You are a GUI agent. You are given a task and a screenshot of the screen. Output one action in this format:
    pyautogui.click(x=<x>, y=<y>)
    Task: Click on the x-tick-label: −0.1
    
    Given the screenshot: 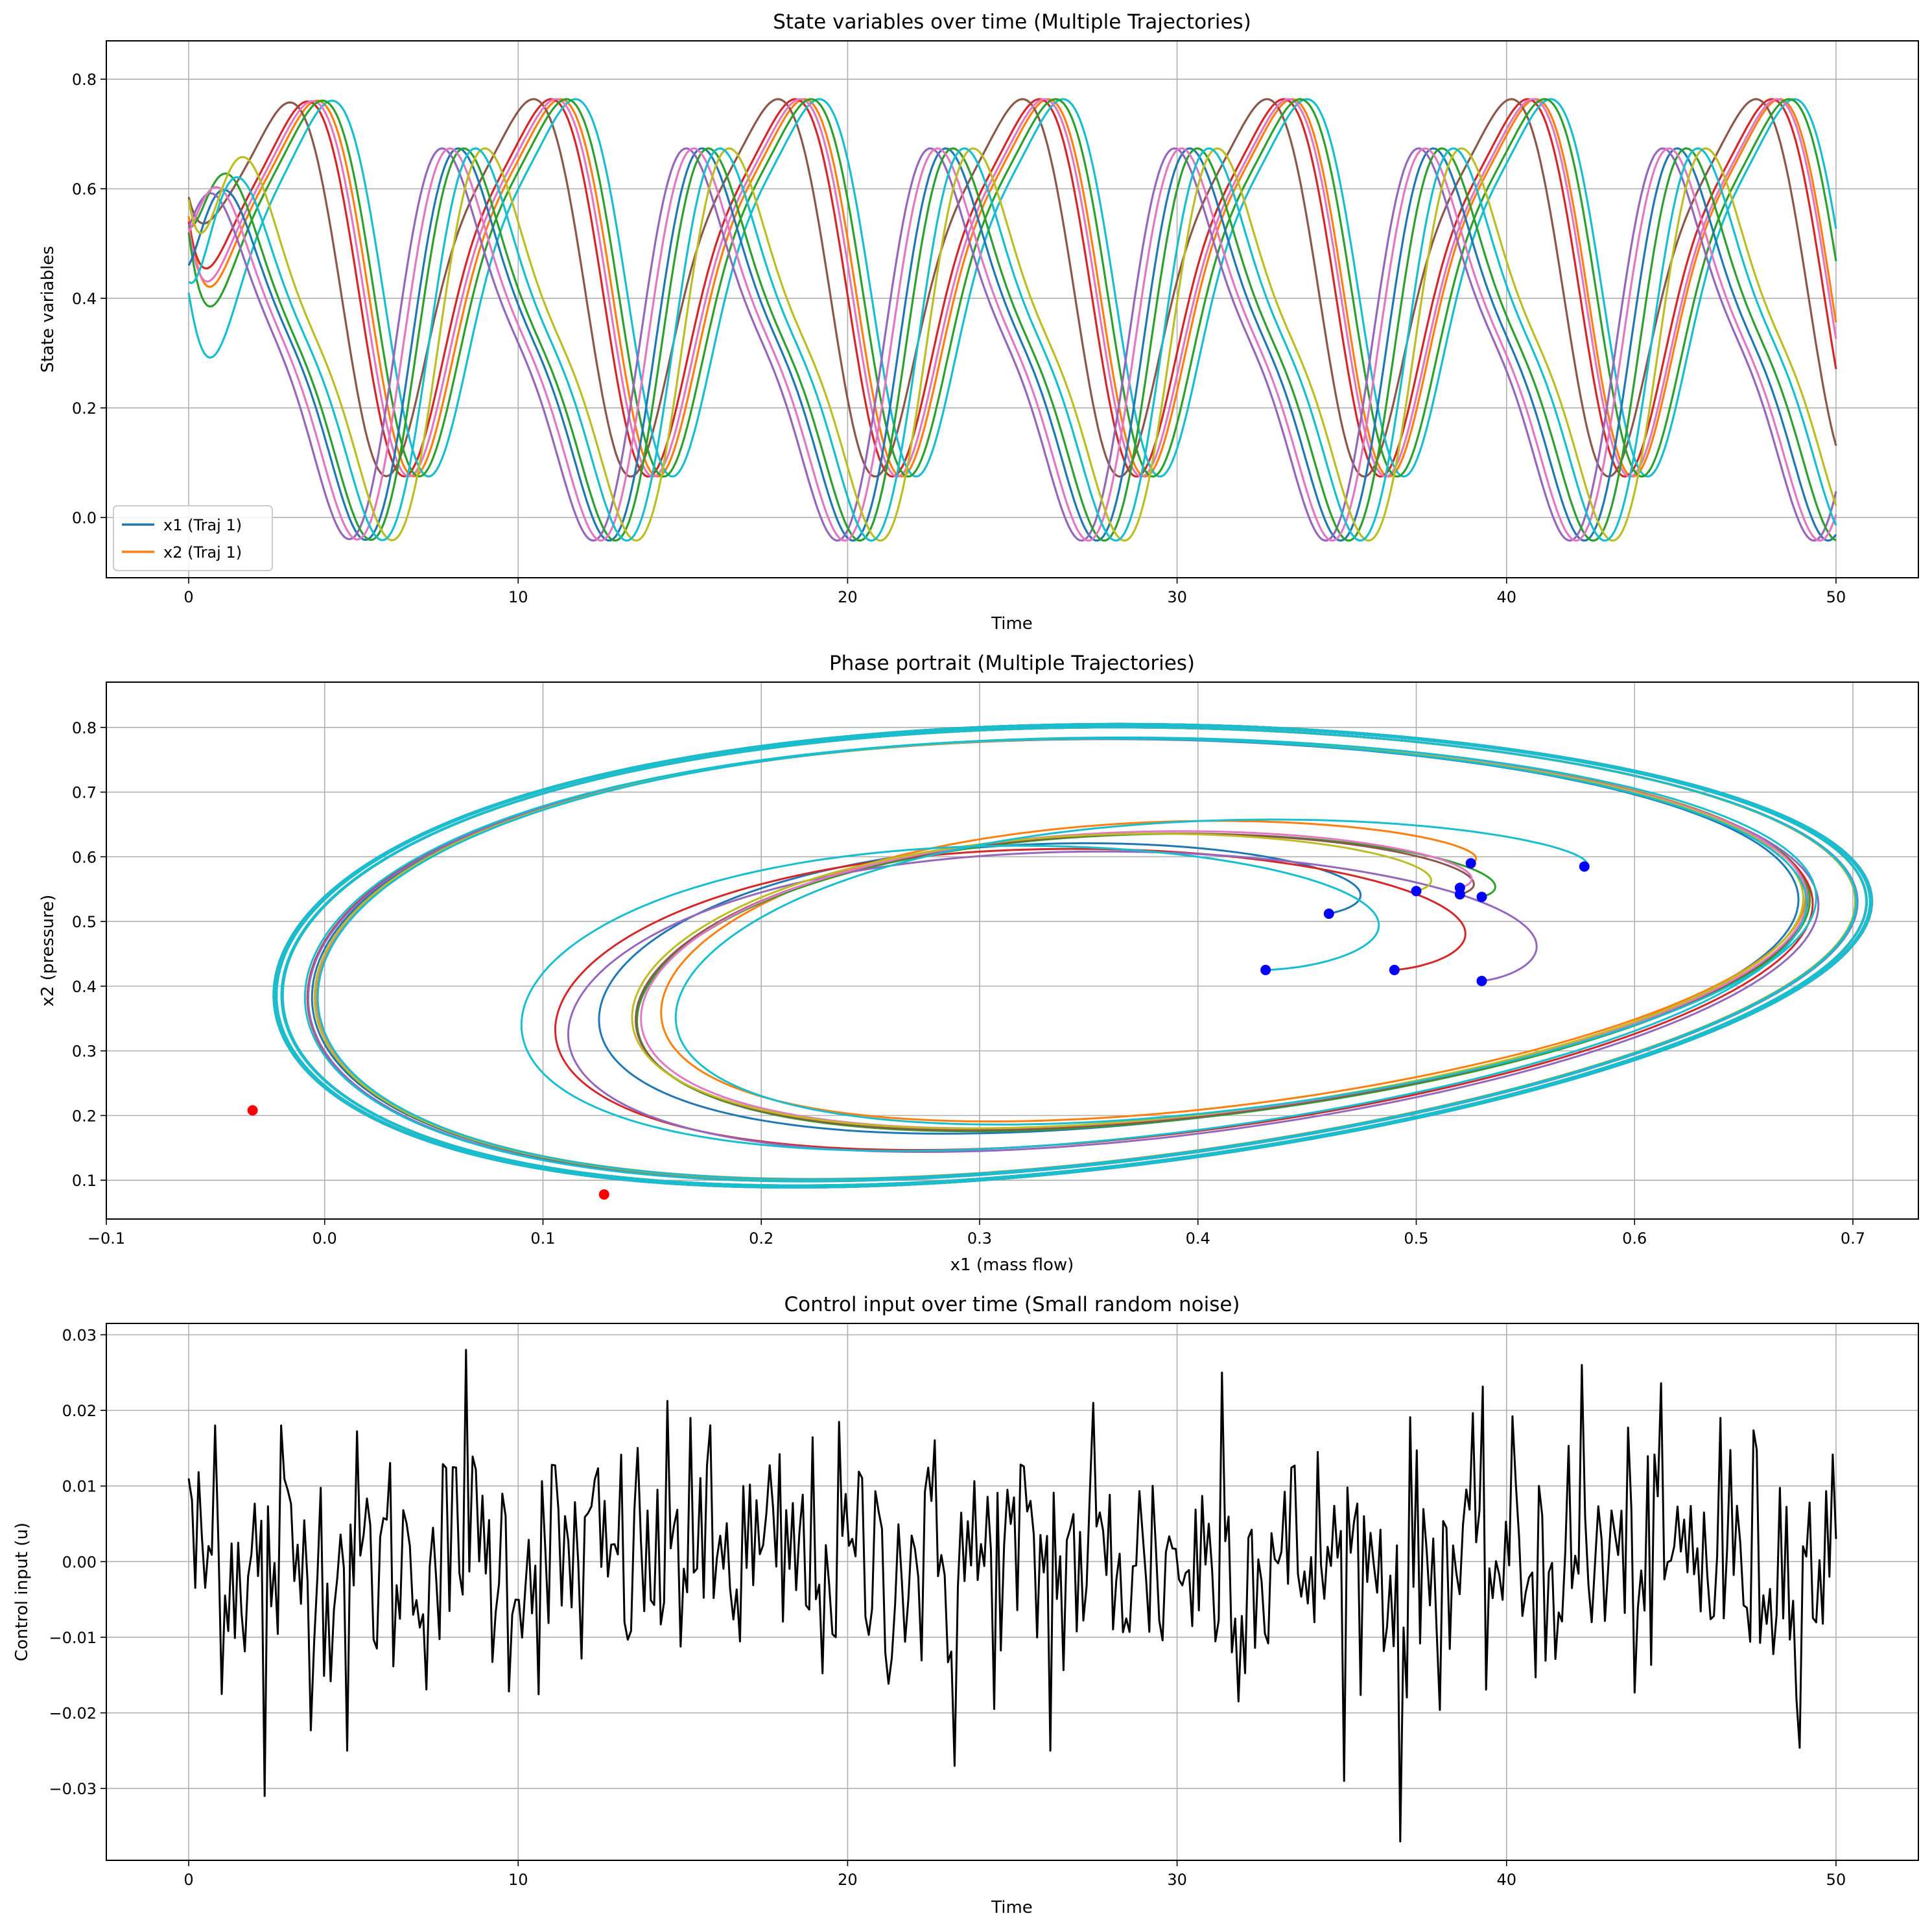 What is the action you would take?
    pyautogui.click(x=106, y=1238)
    